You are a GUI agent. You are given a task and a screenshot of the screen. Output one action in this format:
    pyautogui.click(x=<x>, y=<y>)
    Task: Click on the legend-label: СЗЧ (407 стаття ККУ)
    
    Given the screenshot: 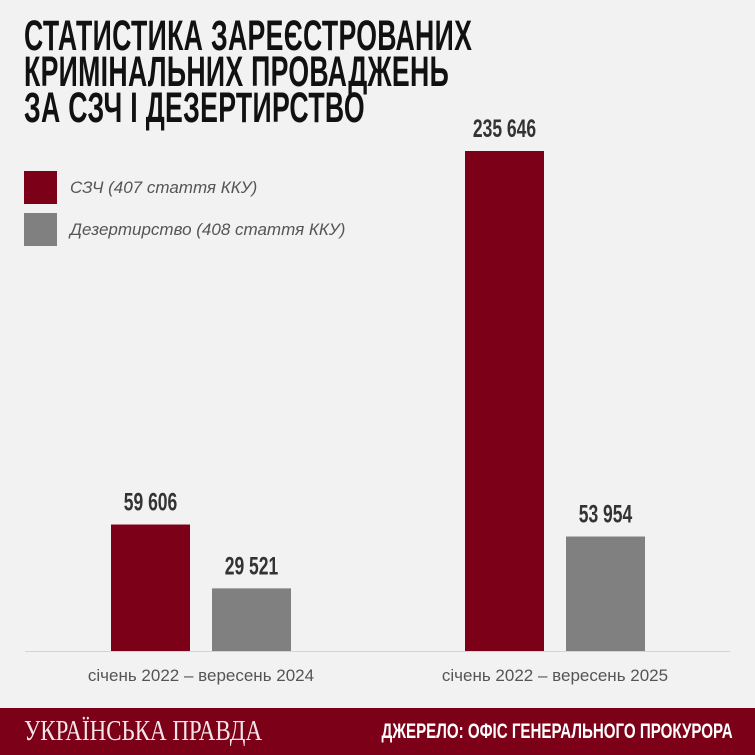 What is the action you would take?
    pyautogui.click(x=164, y=187)
    